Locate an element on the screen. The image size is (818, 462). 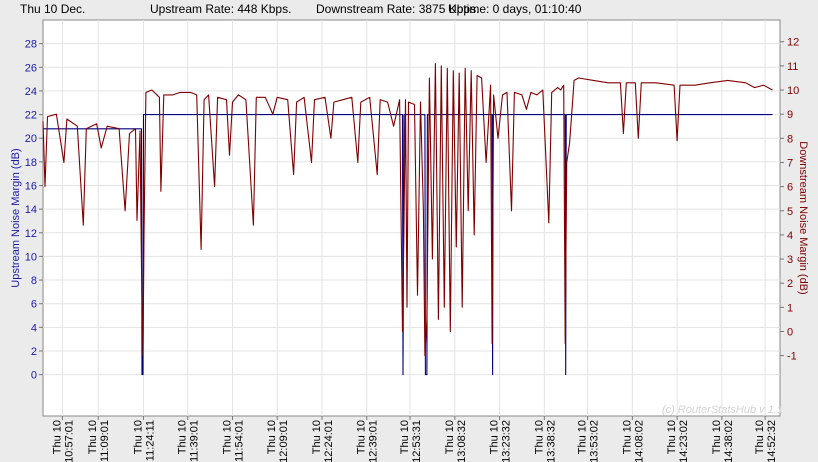
x-tick-label: Thu 1013:38:32 is located at coordinates (545, 441).